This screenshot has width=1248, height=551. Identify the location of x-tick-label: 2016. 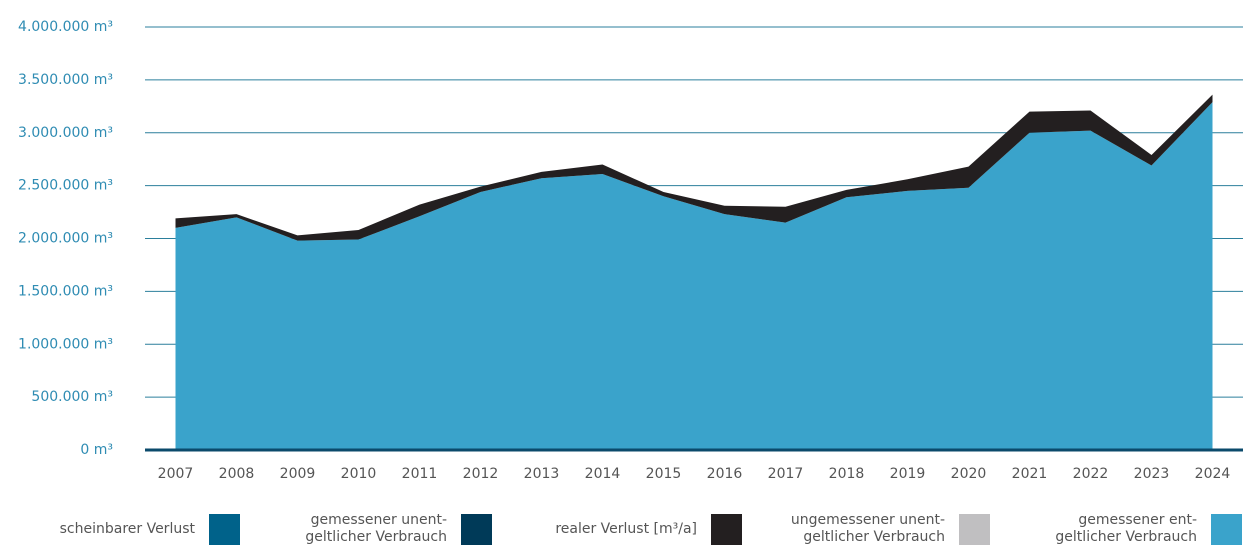
(725, 474).